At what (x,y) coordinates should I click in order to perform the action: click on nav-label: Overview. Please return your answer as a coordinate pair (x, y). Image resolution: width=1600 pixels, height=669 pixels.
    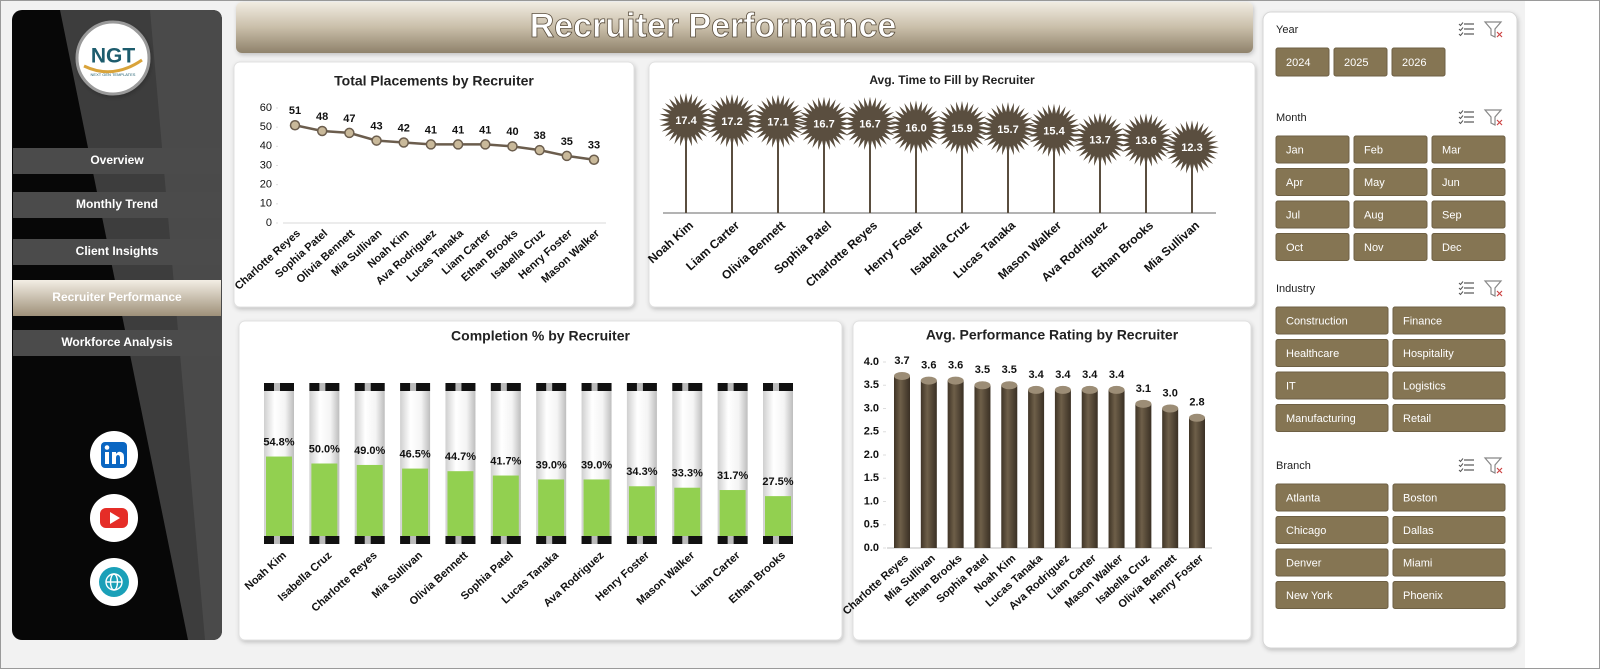
    Looking at the image, I should click on (117, 160).